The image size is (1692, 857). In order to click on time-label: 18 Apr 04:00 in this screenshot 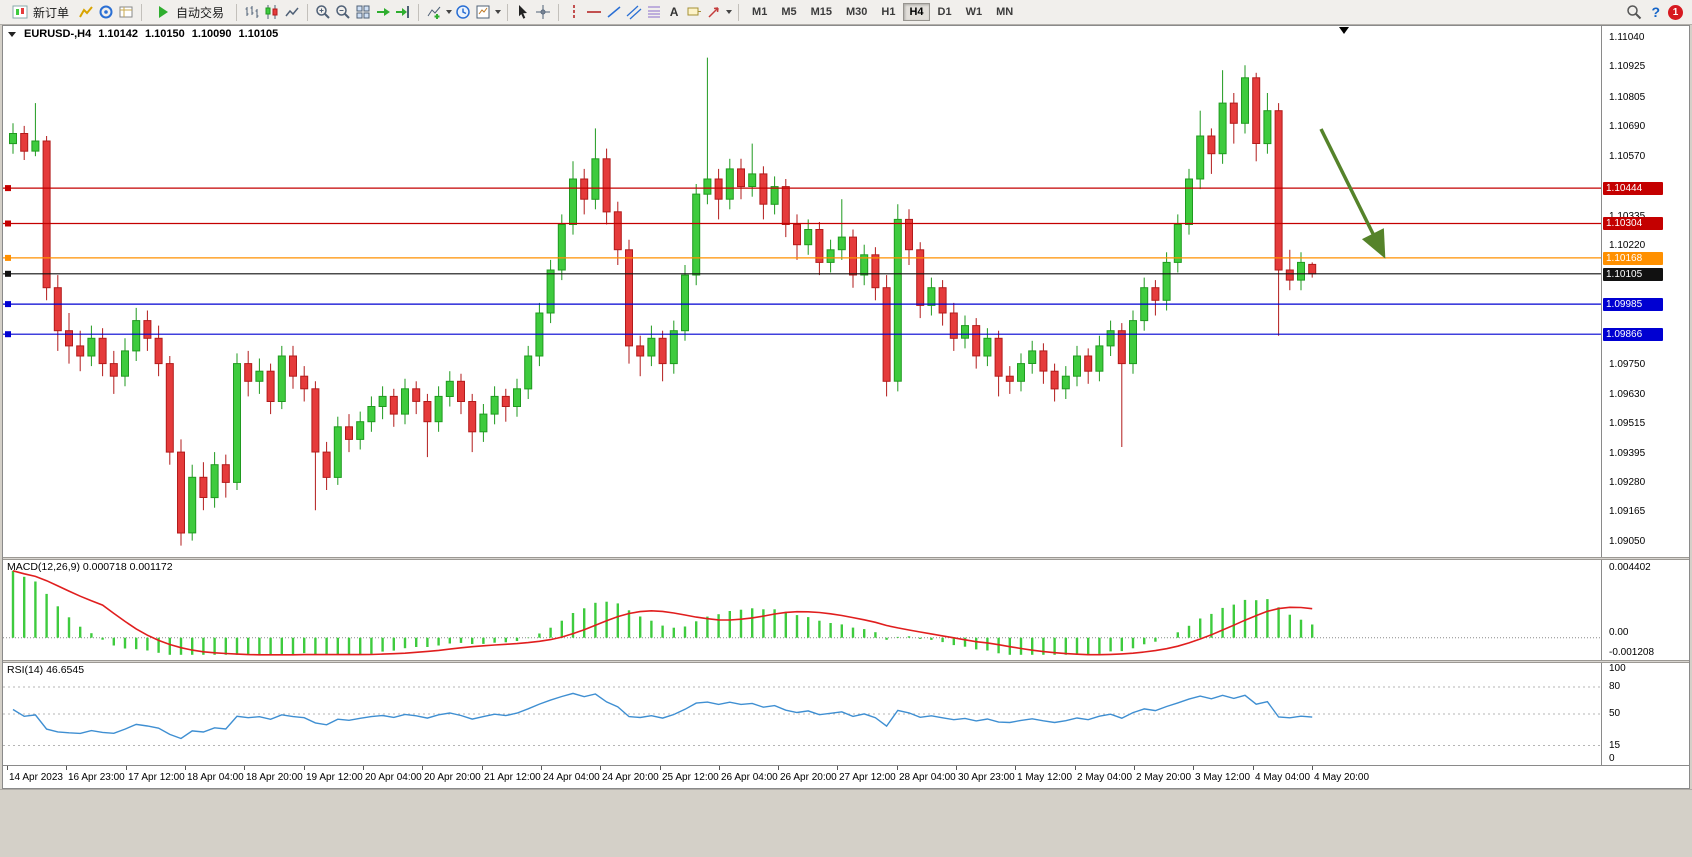, I will do `click(215, 777)`.